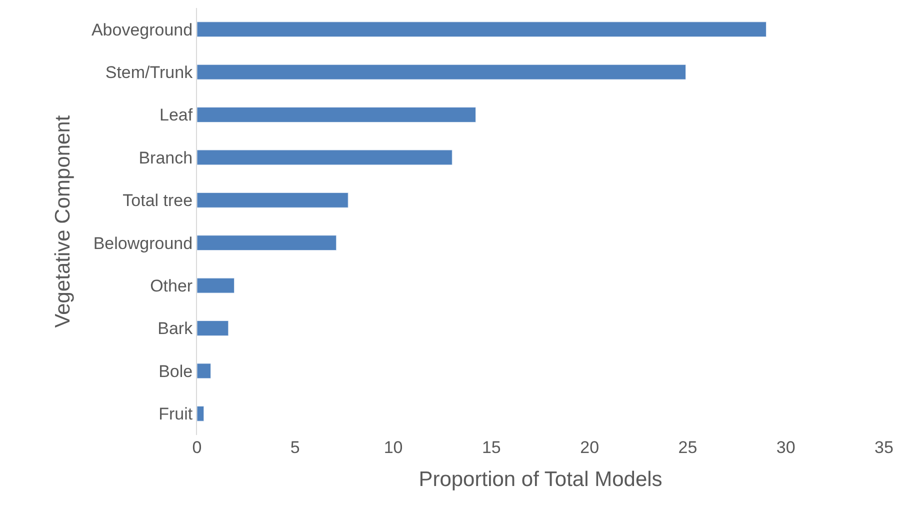 The height and width of the screenshot is (518, 900). I want to click on x-tick-label: 35, so click(884, 447).